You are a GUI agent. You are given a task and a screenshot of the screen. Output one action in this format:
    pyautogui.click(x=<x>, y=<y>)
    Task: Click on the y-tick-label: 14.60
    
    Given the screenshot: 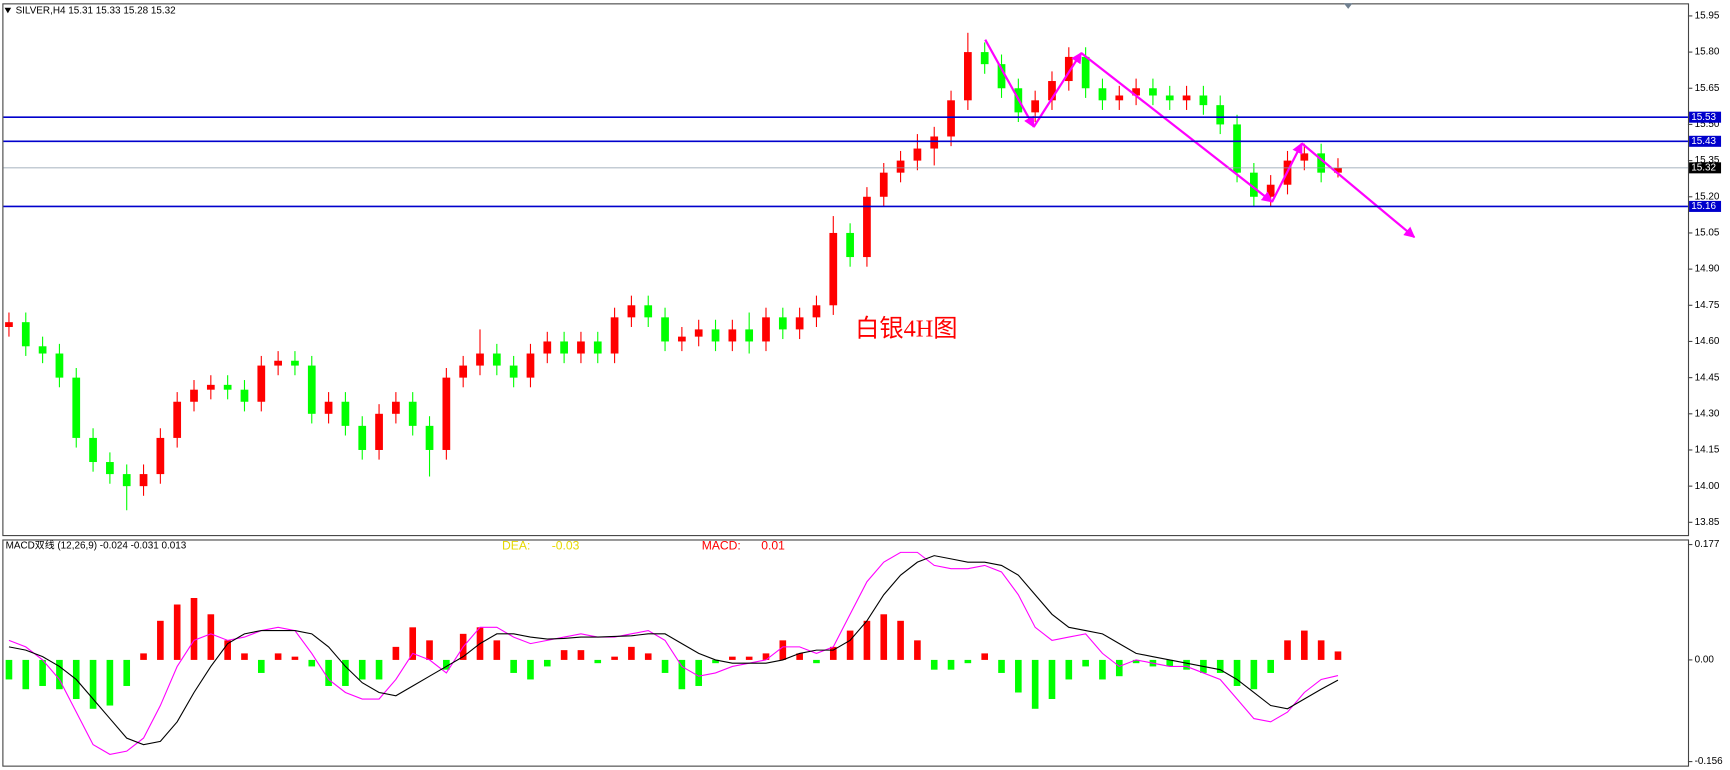 What is the action you would take?
    pyautogui.click(x=1707, y=341)
    